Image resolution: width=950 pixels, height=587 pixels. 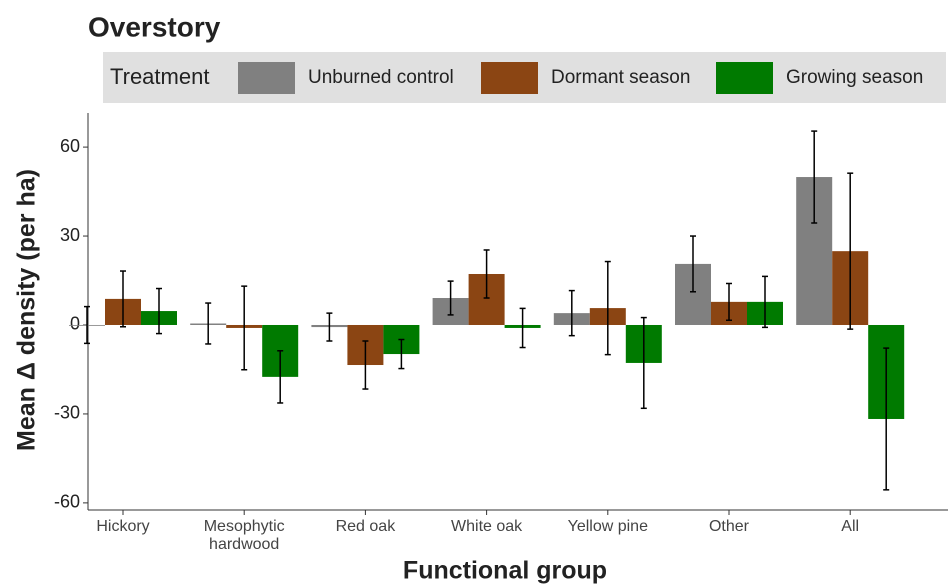 What do you see at coordinates (67, 413) in the screenshot?
I see `y-tick-label: -30` at bounding box center [67, 413].